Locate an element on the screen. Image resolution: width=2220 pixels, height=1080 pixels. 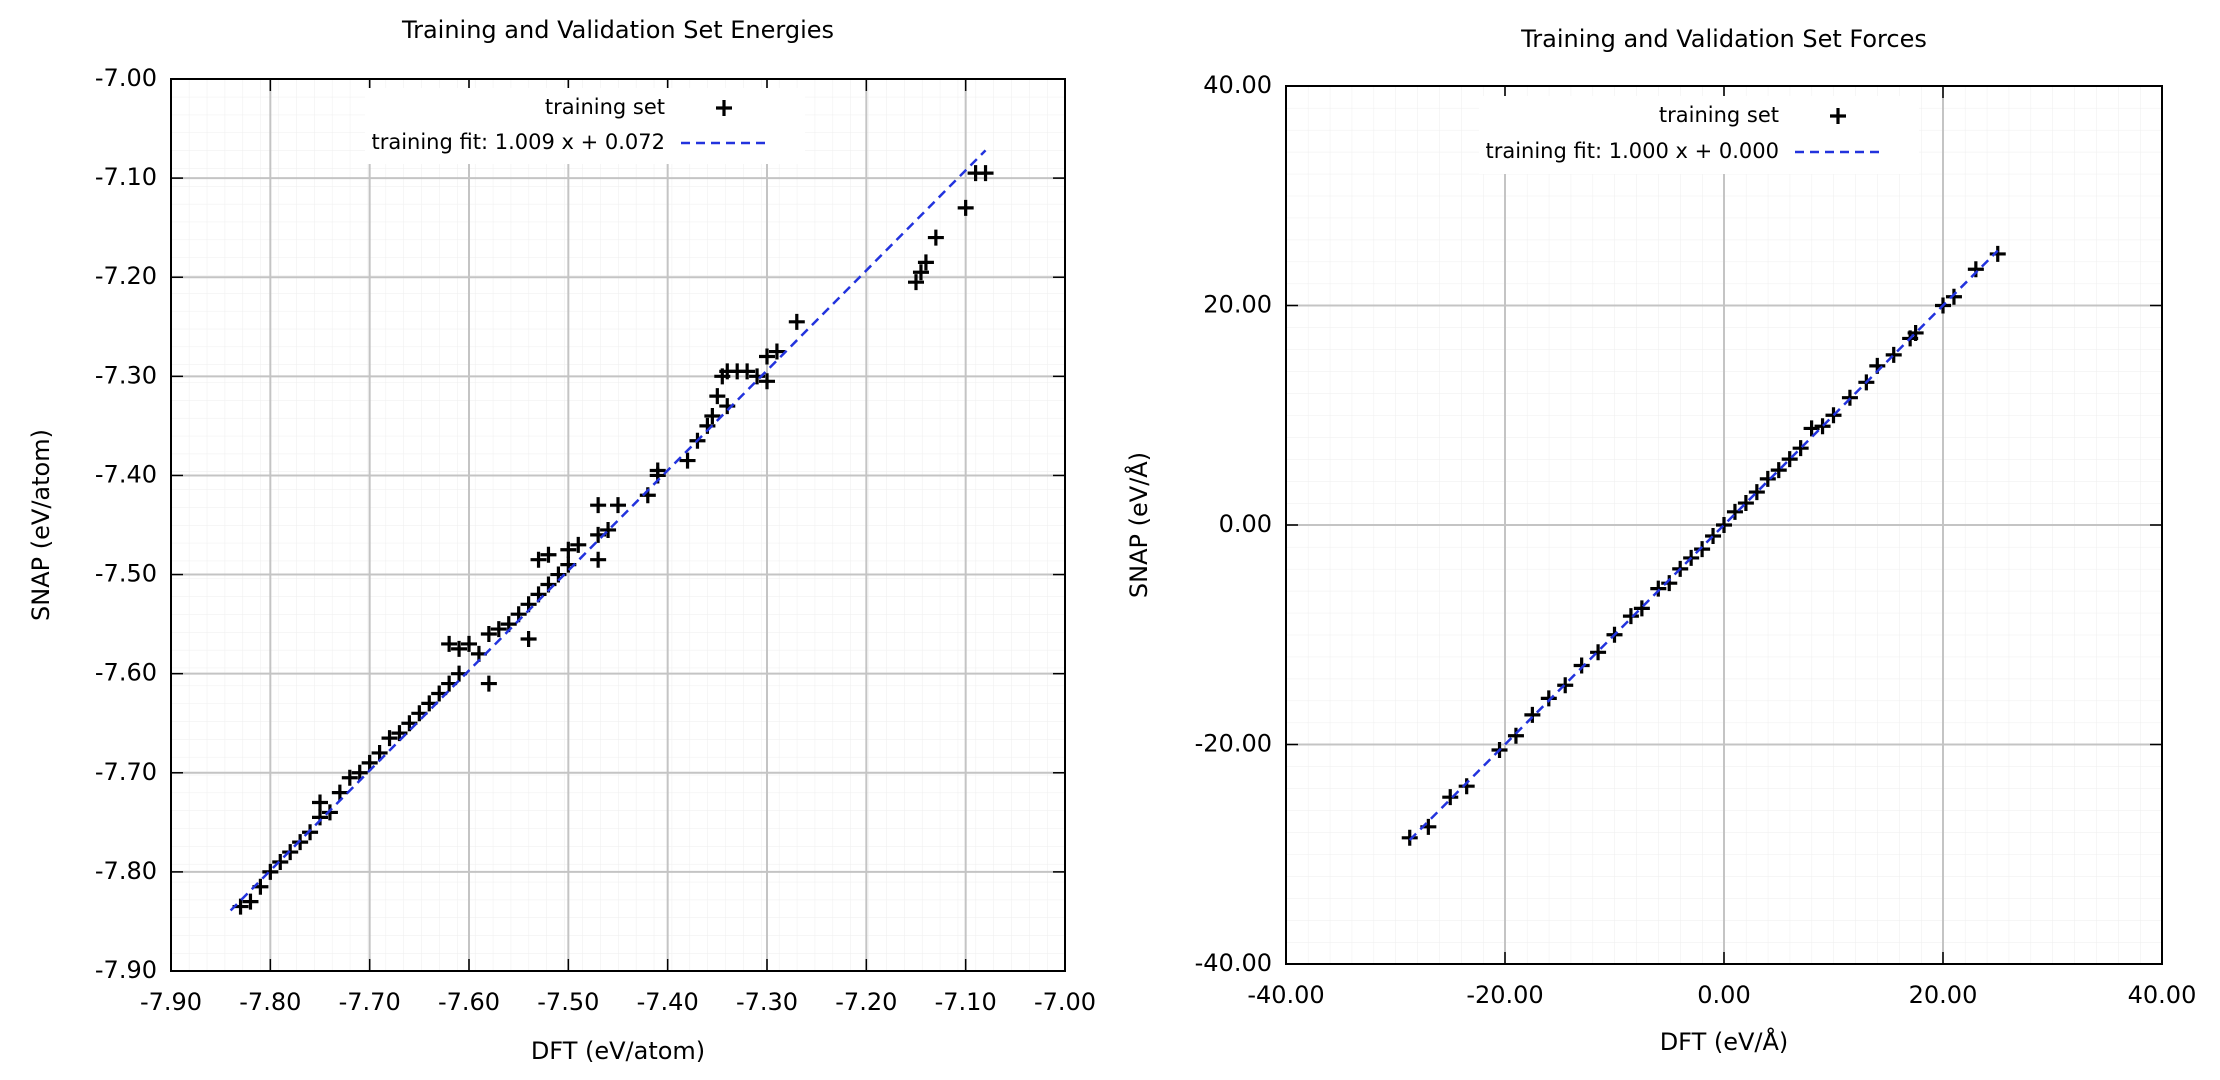
y-tick-label: -7.90 is located at coordinates (126, 970).